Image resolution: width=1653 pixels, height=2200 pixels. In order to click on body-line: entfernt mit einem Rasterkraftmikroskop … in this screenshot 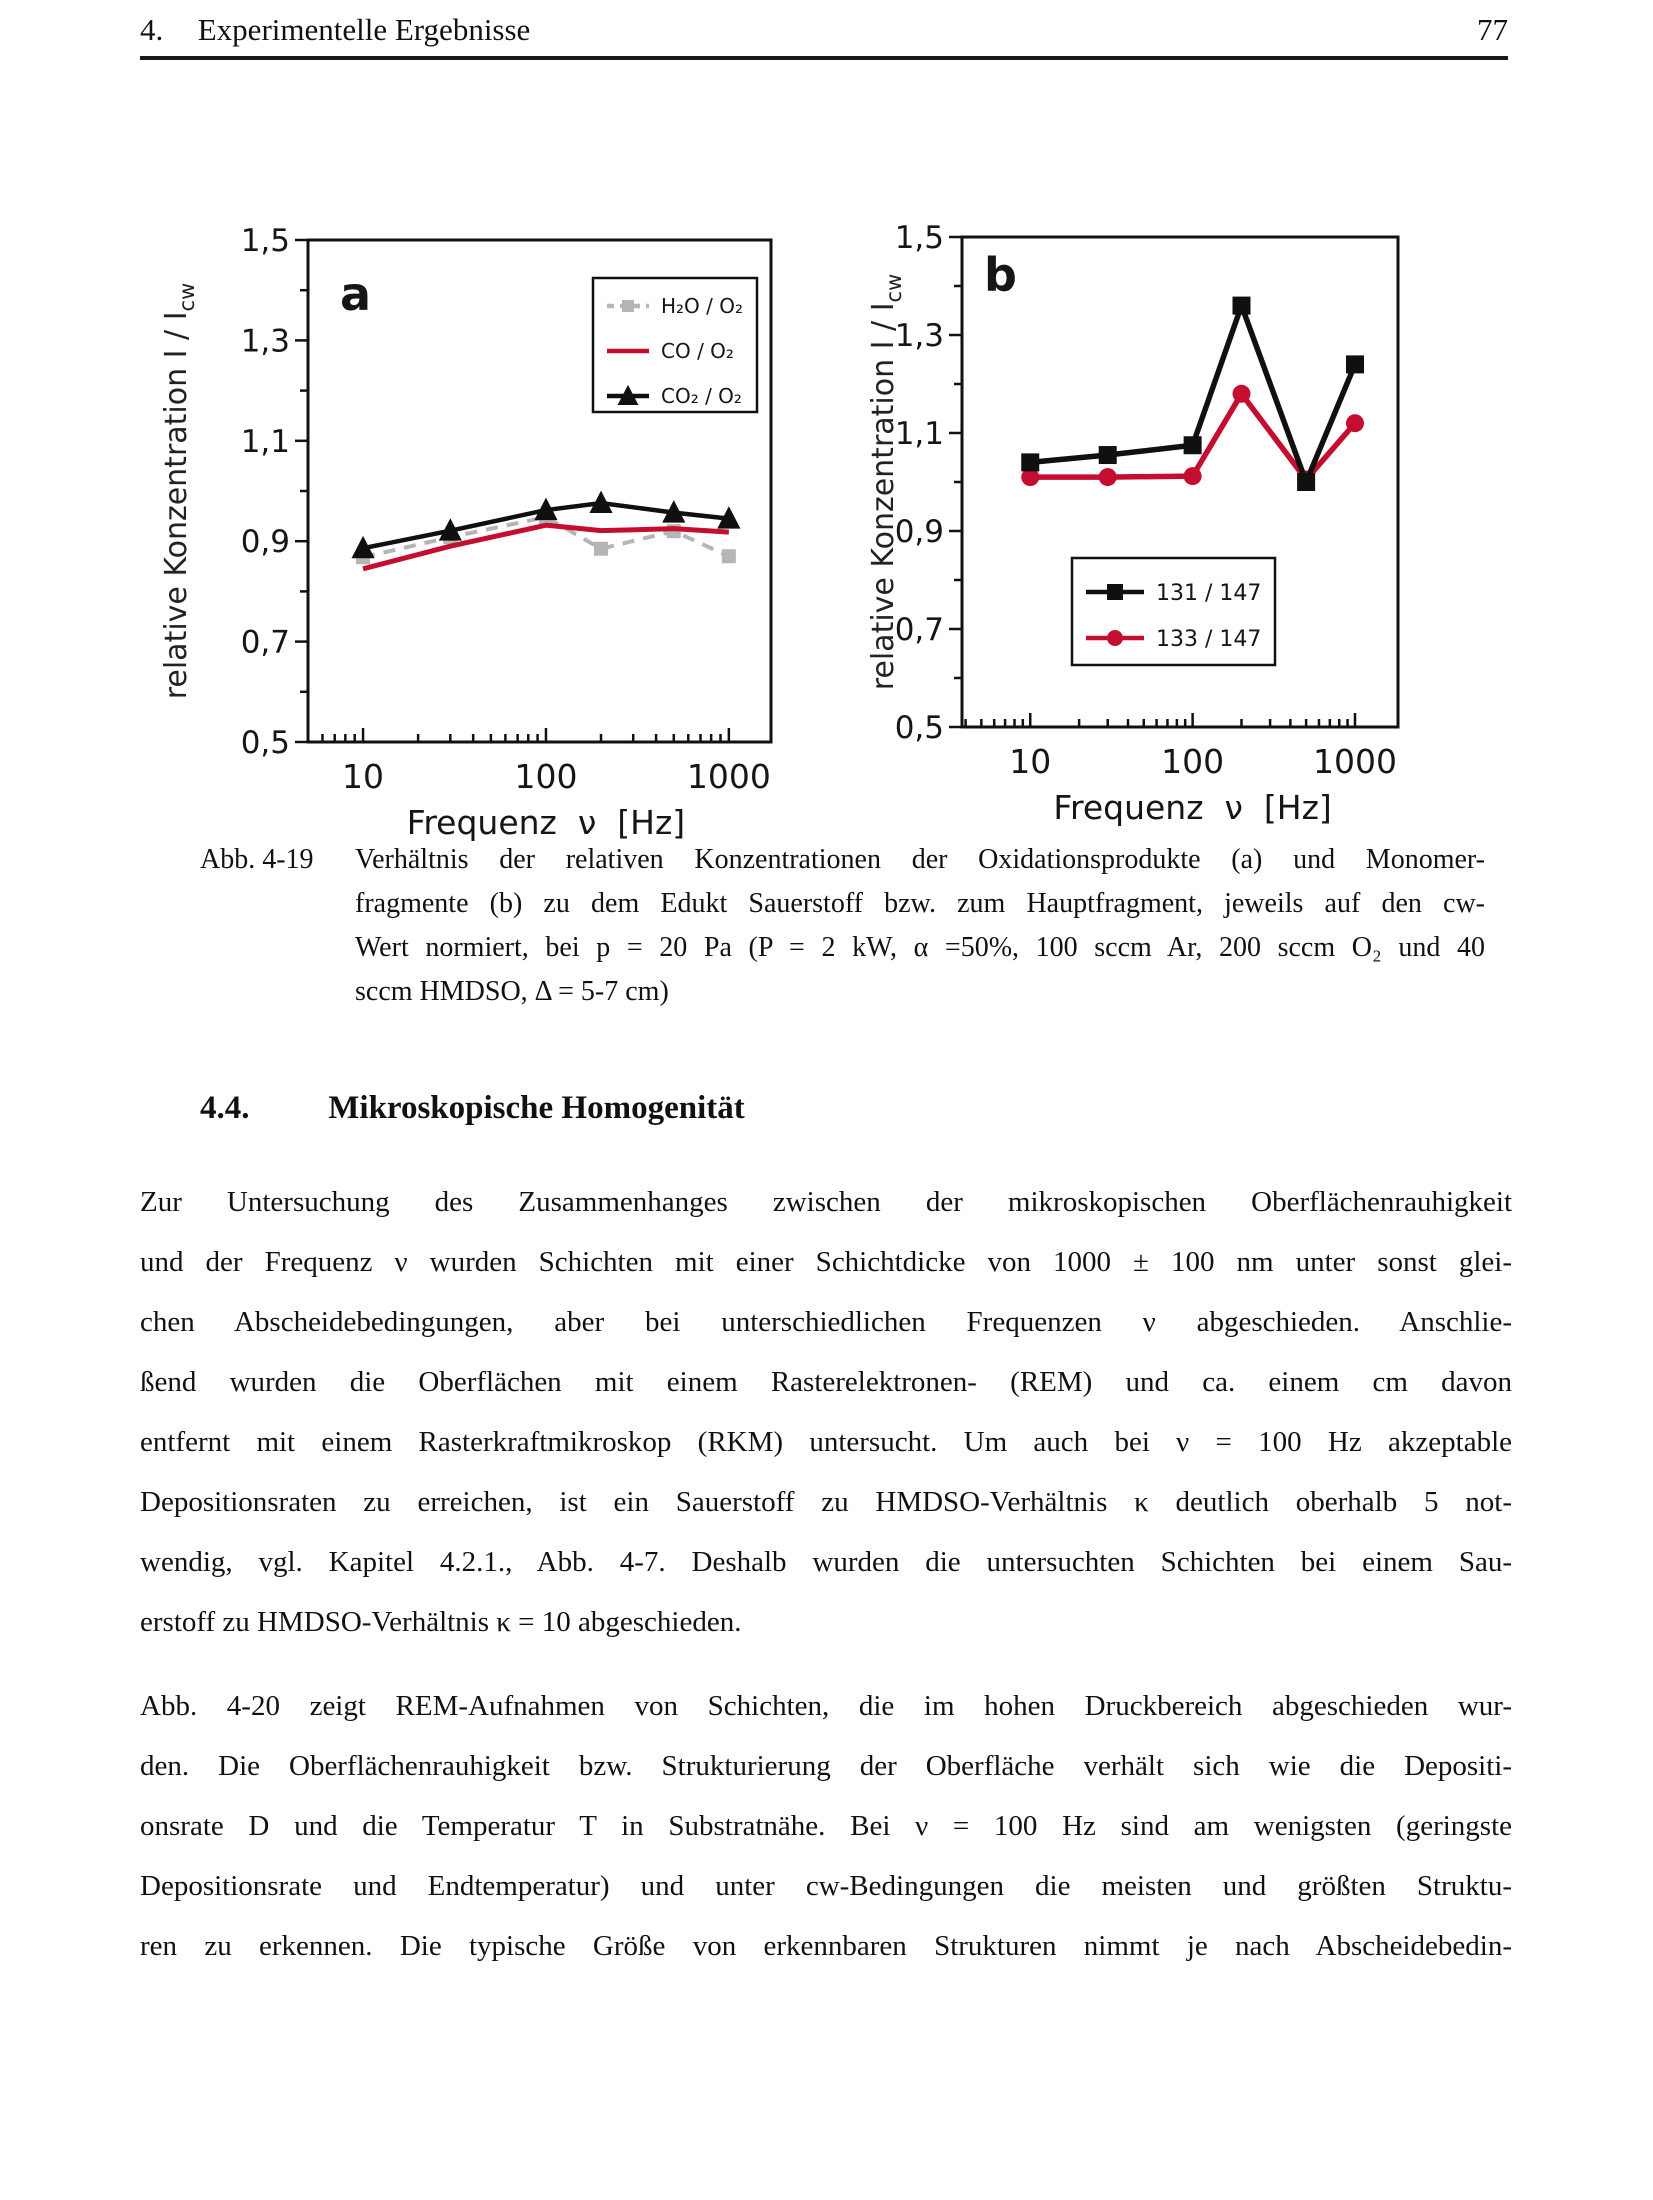, I will do `click(826, 1442)`.